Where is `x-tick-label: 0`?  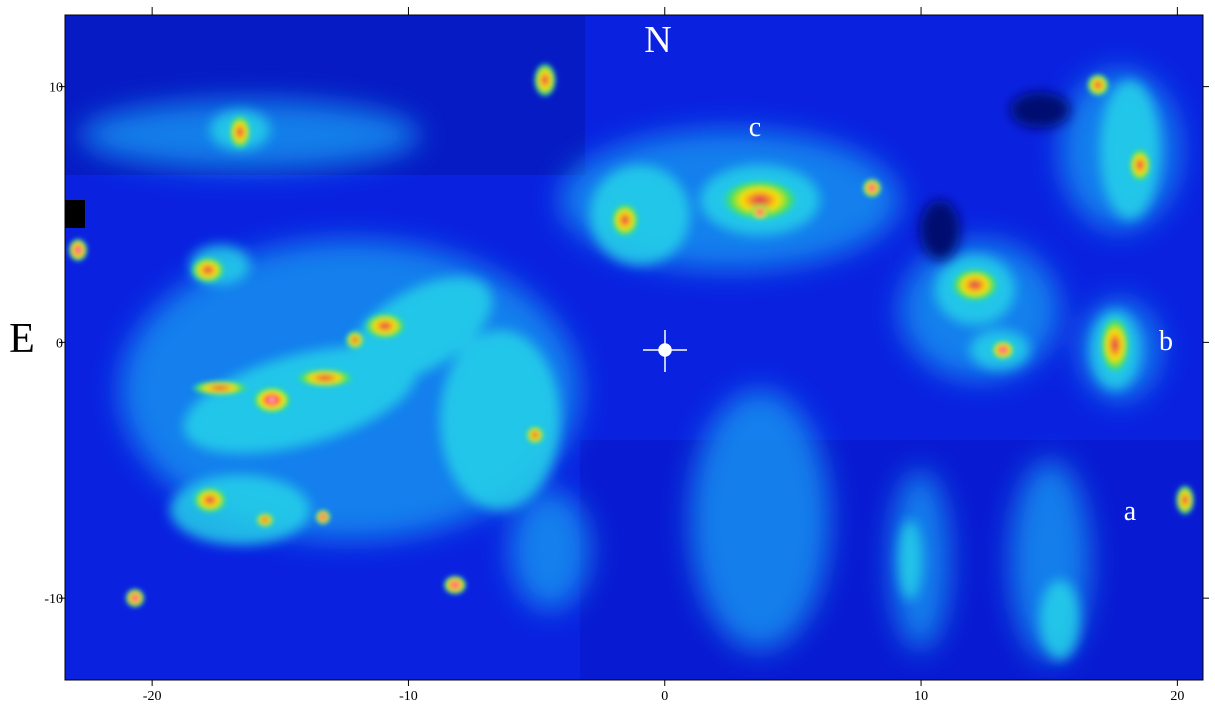
x-tick-label: 0 is located at coordinates (664, 696).